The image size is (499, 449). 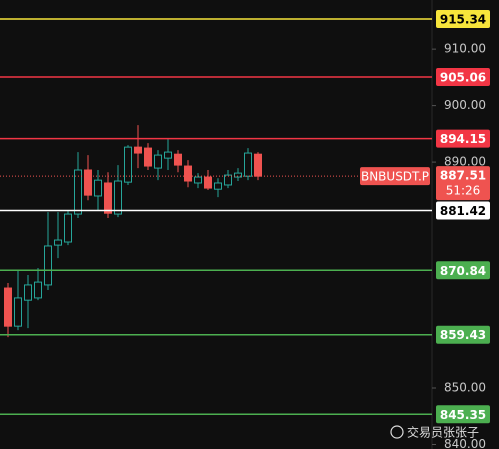 I want to click on watermark: 交易员张张子, so click(x=443, y=432).